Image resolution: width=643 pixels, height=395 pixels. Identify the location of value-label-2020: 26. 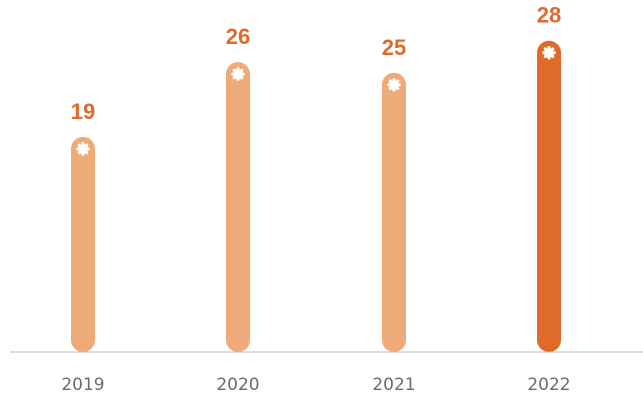
(238, 36).